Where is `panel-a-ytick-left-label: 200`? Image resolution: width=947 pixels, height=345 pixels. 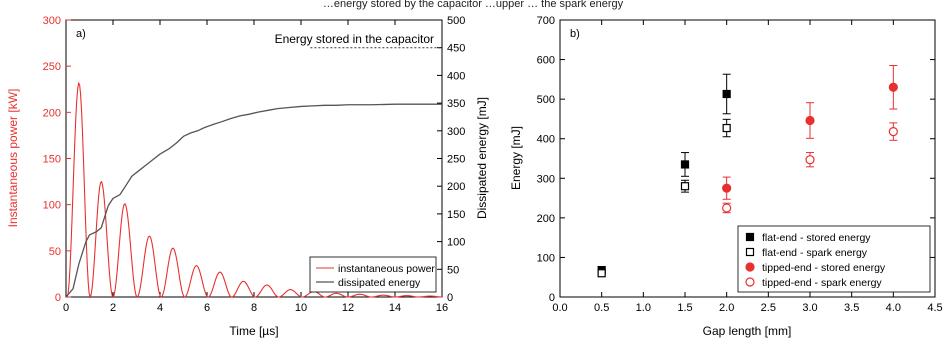
panel-a-ytick-left-label: 200 is located at coordinates (52, 113).